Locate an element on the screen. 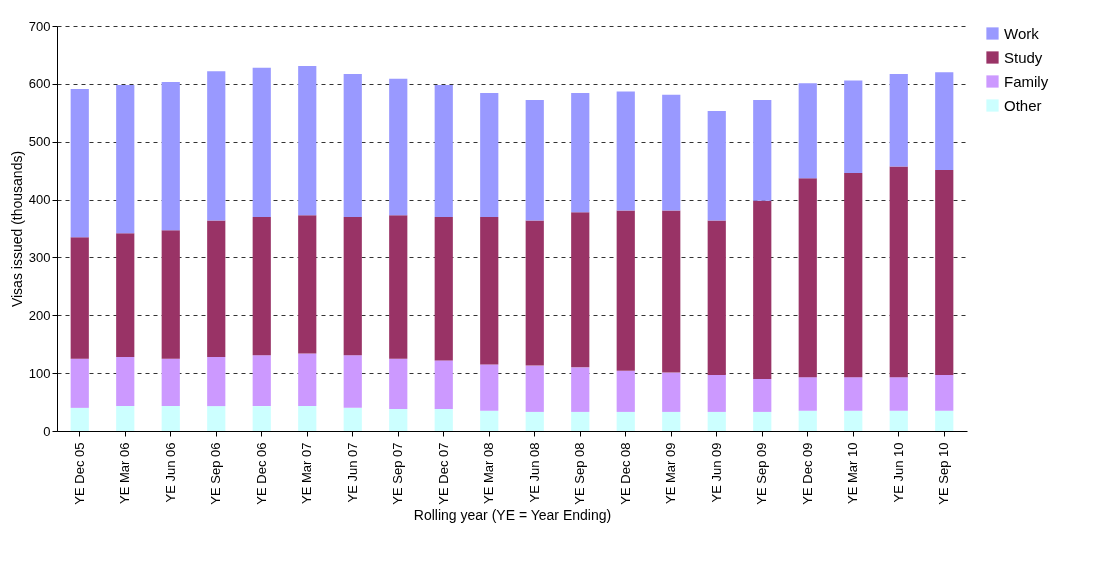 The width and height of the screenshot is (1100, 581). x-tick-label: YE Mar 07 is located at coordinates (307, 473).